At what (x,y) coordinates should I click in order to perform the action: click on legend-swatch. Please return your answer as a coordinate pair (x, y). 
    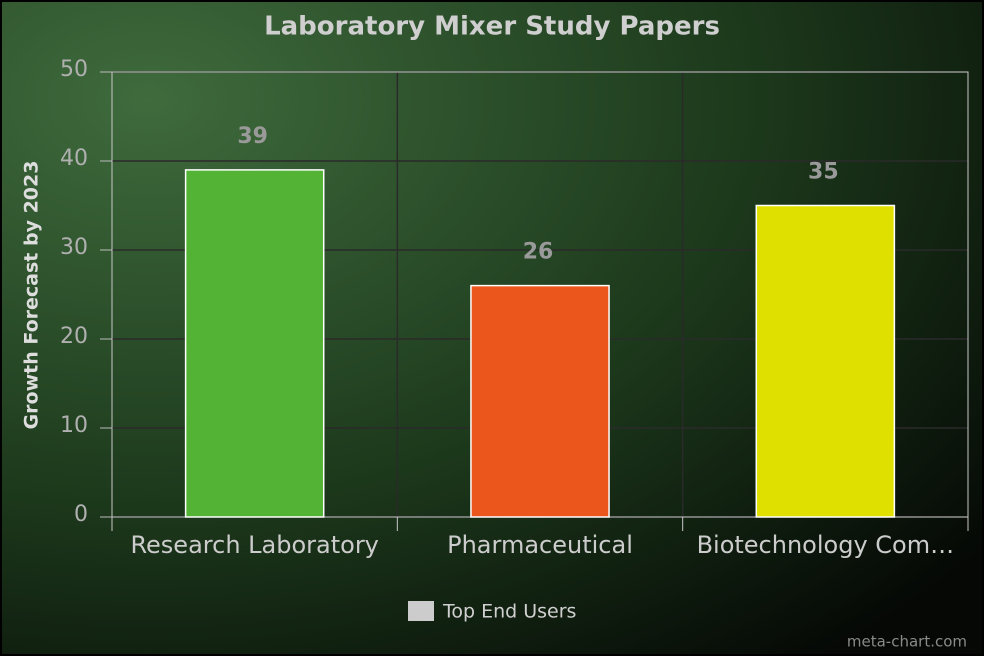
    Looking at the image, I should click on (421, 611).